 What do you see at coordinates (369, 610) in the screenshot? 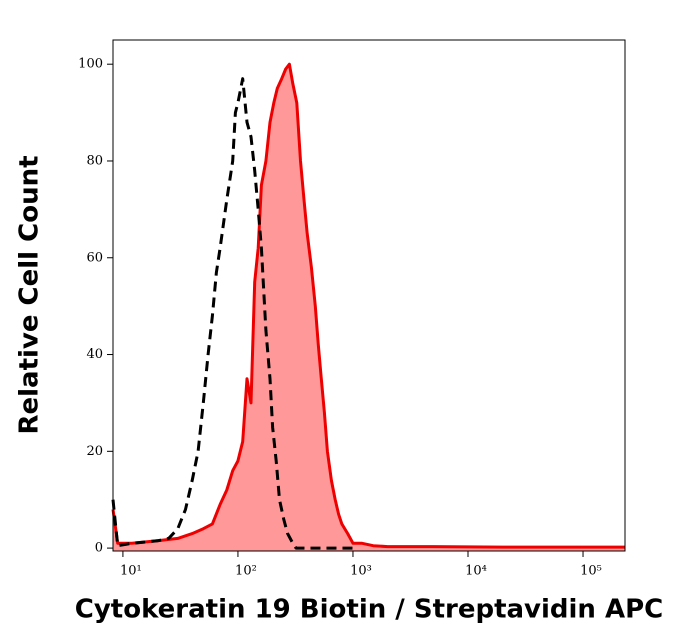
I see `x-axis-label: Cytokeratin 19 Biotin / Streptavidin APC` at bounding box center [369, 610].